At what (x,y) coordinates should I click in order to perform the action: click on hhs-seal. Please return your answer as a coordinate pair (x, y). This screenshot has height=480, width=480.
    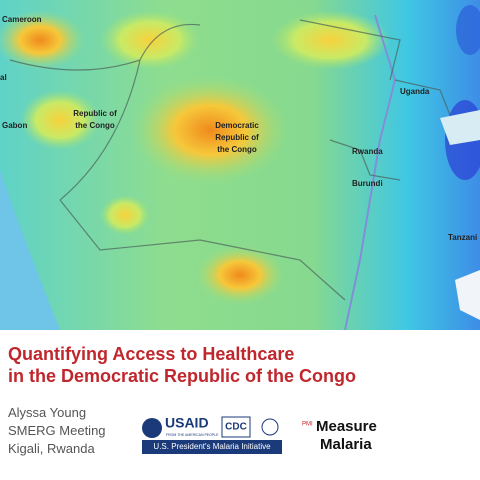
    Looking at the image, I should click on (270, 427).